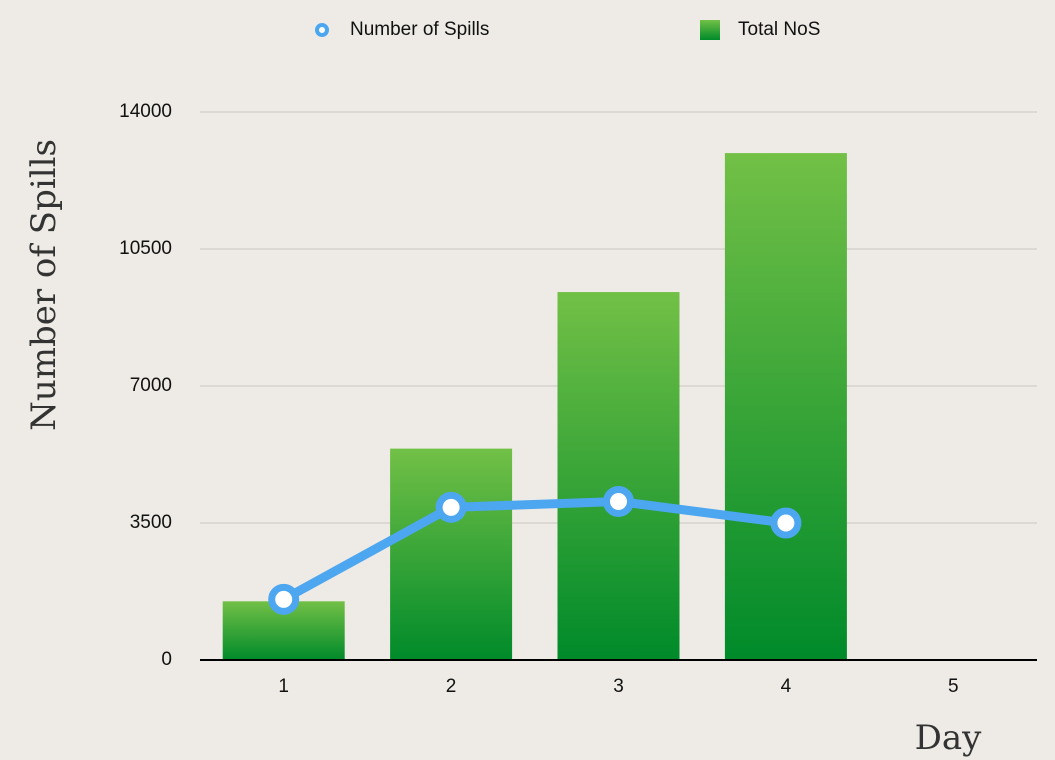  What do you see at coordinates (283, 686) in the screenshot?
I see `x-tick-label: 1` at bounding box center [283, 686].